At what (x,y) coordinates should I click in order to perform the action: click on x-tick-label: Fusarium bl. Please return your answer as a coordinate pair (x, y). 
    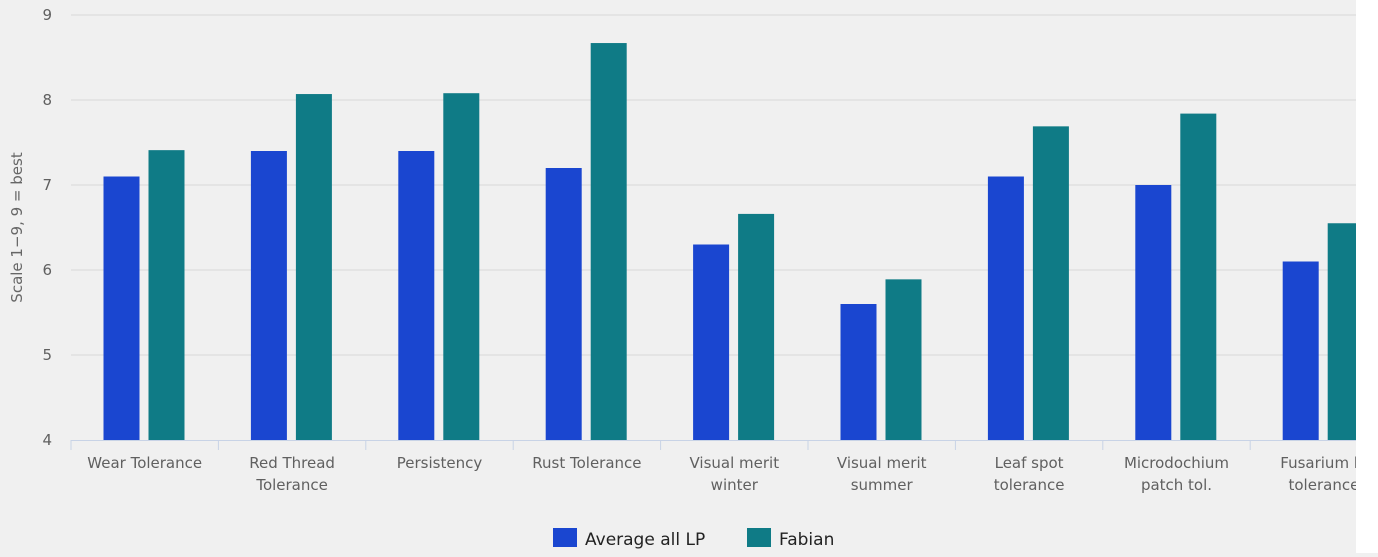
    Looking at the image, I should click on (1323, 463).